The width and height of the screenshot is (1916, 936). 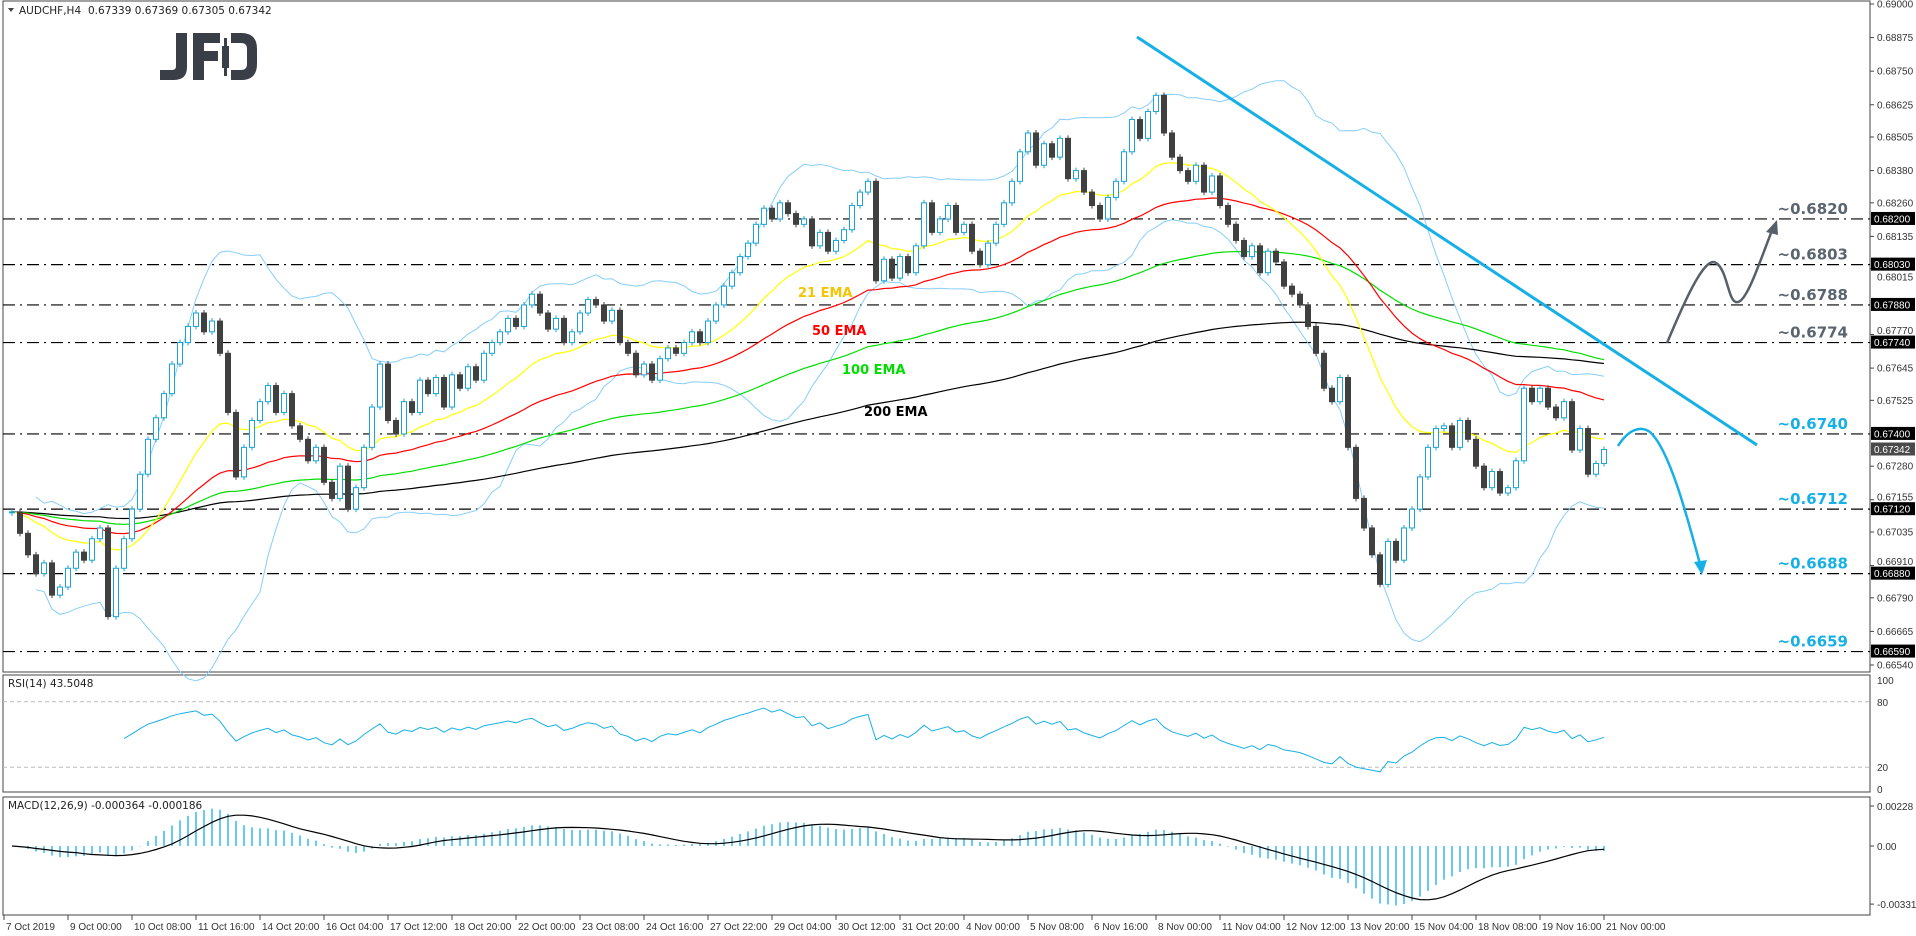 I want to click on x-tick-label: 7 Oct 2019, so click(x=30, y=927).